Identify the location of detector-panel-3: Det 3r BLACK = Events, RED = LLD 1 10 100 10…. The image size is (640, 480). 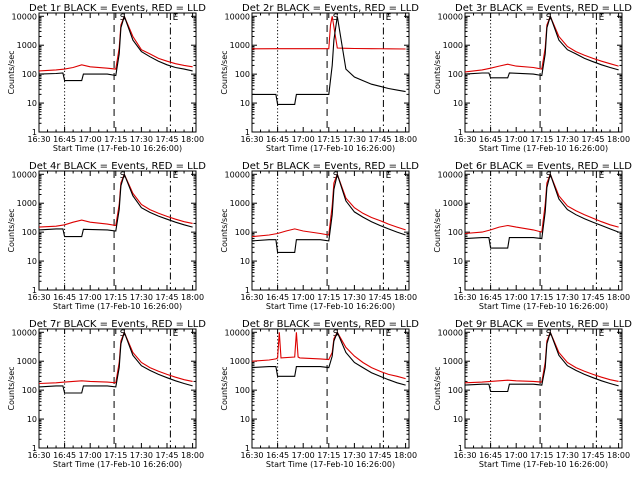
(532, 78).